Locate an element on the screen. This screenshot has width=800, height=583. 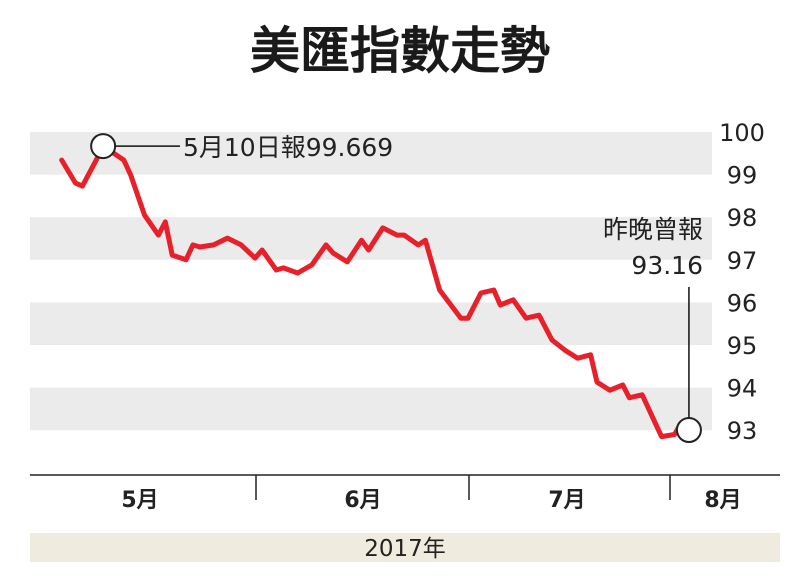
peak-annotation: 5月10日報99.669 is located at coordinates (288, 147).